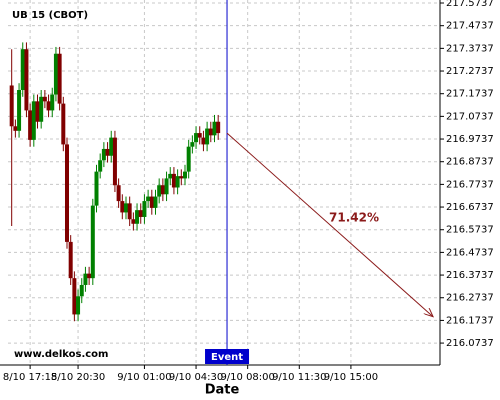 This screenshot has width=500, height=400. Describe the element at coordinates (470, 116) in the screenshot. I see `y-tick-label: 217.0737` at that location.